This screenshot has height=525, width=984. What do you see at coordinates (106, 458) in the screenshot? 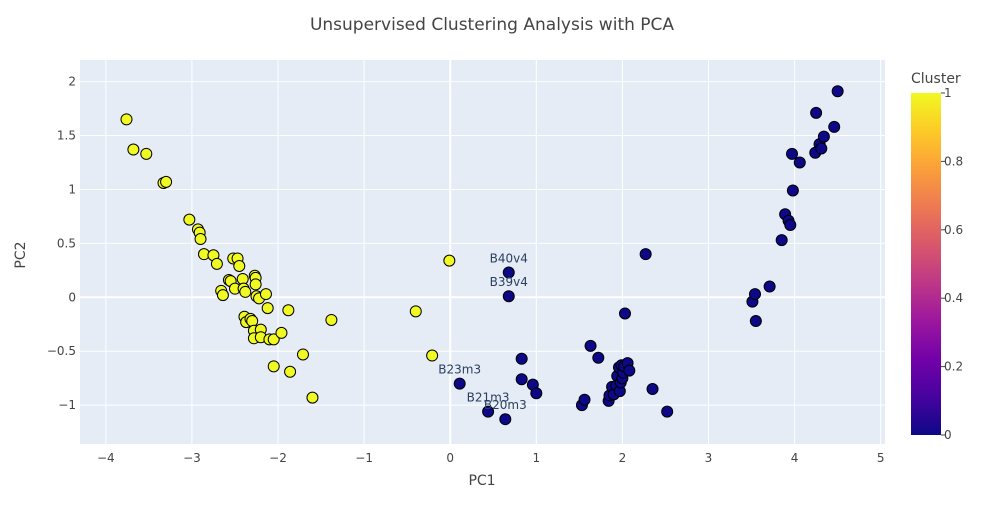
I see `x-tick-label: −4` at bounding box center [106, 458].